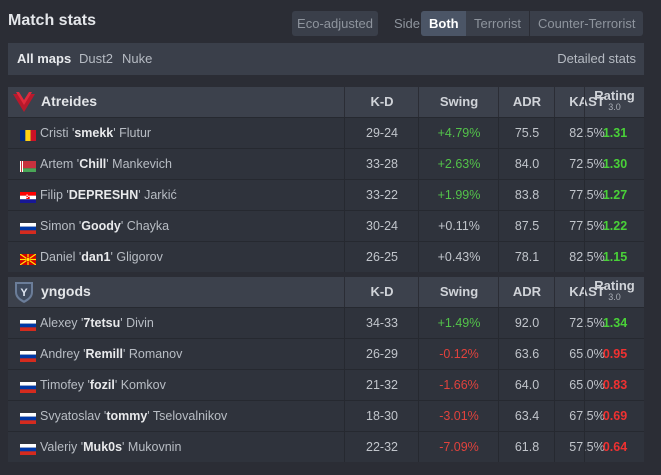  What do you see at coordinates (93, 164) in the screenshot?
I see `player-nickname: Chill` at bounding box center [93, 164].